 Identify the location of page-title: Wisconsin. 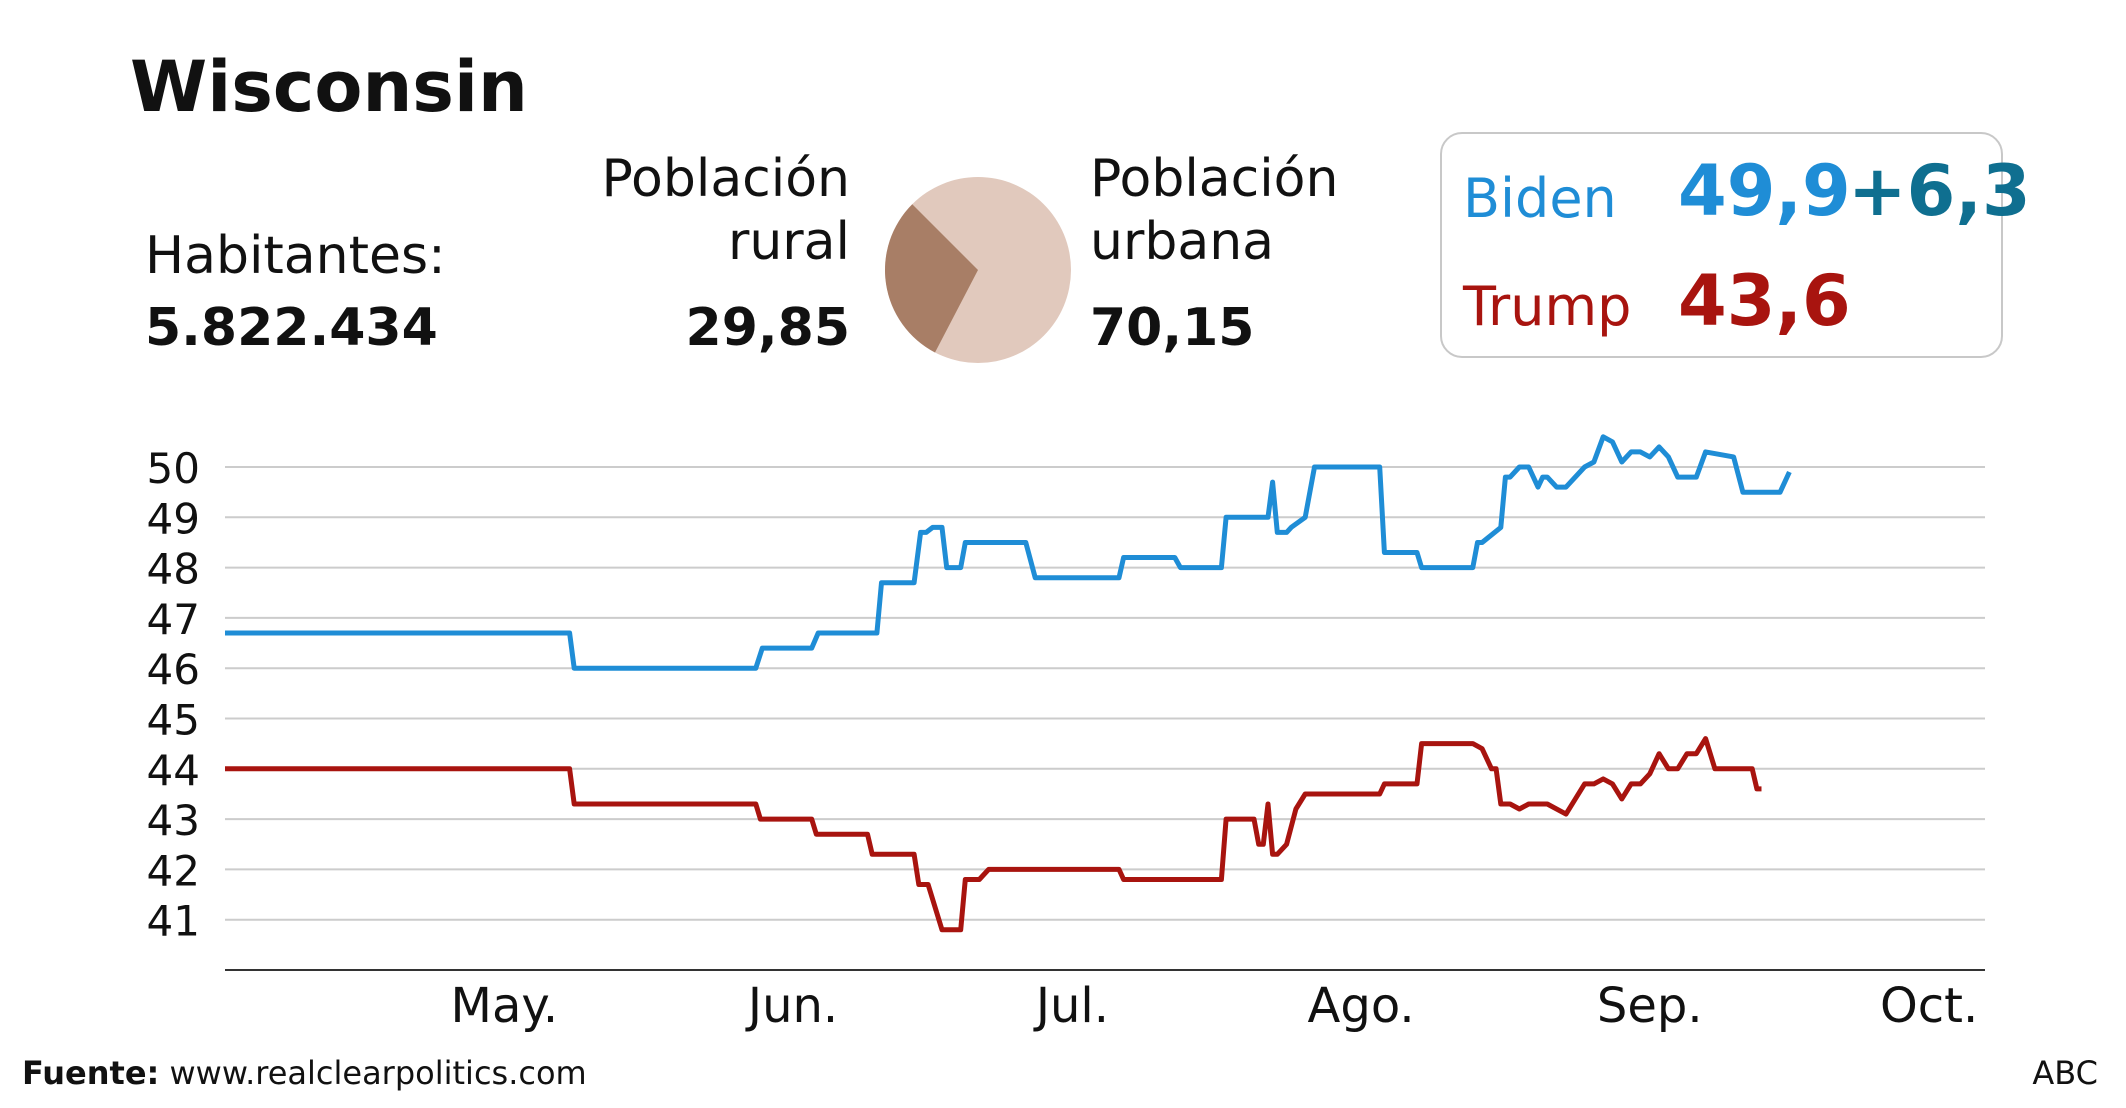
(329, 87).